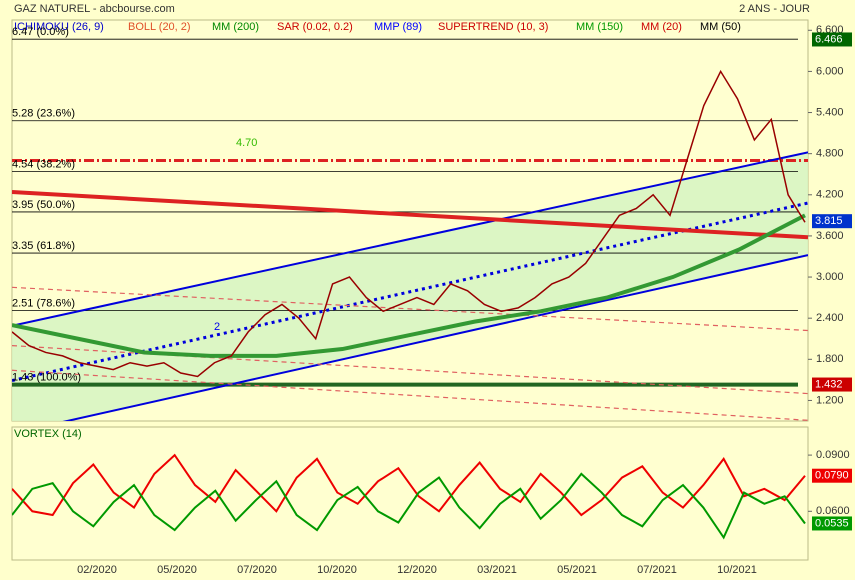 The image size is (855, 580). What do you see at coordinates (830, 71) in the screenshot?
I see `y-tick-label: 6.000` at bounding box center [830, 71].